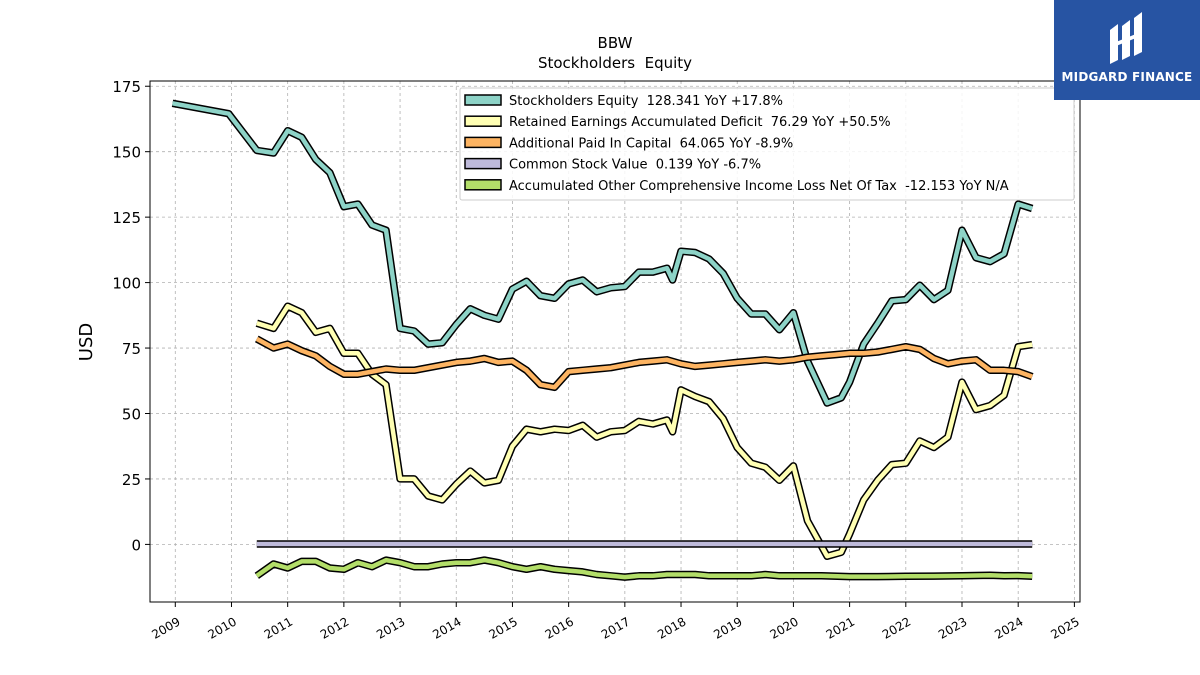  What do you see at coordinates (1127, 77) in the screenshot?
I see `brand-name: MIDGARD FINANCE` at bounding box center [1127, 77].